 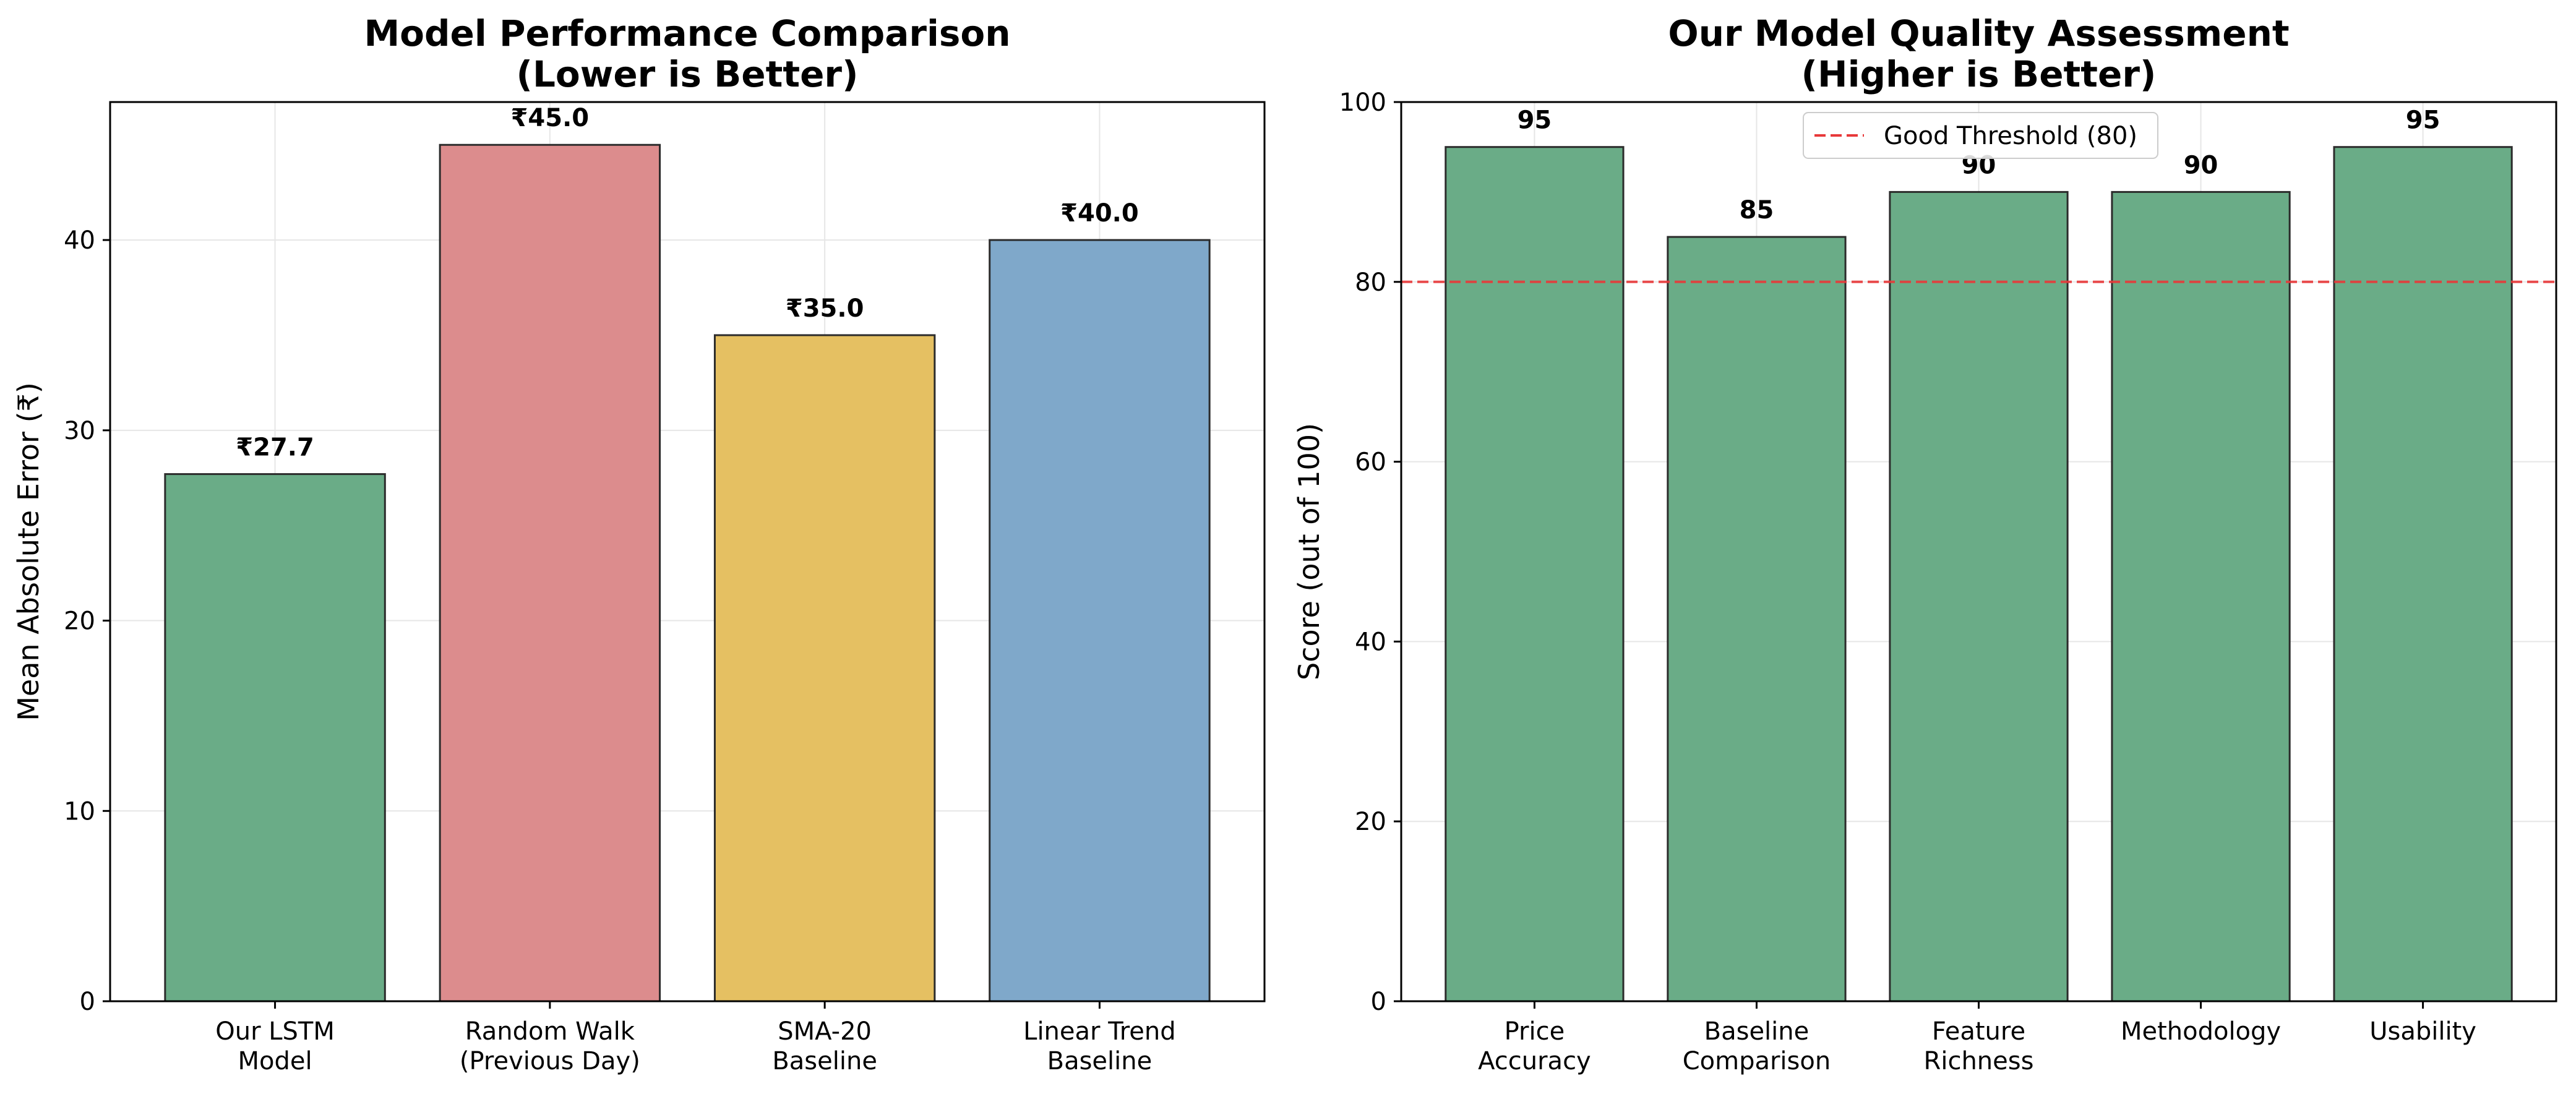 I want to click on x-tick-label-line: Accuracy, so click(x=1534, y=1061).